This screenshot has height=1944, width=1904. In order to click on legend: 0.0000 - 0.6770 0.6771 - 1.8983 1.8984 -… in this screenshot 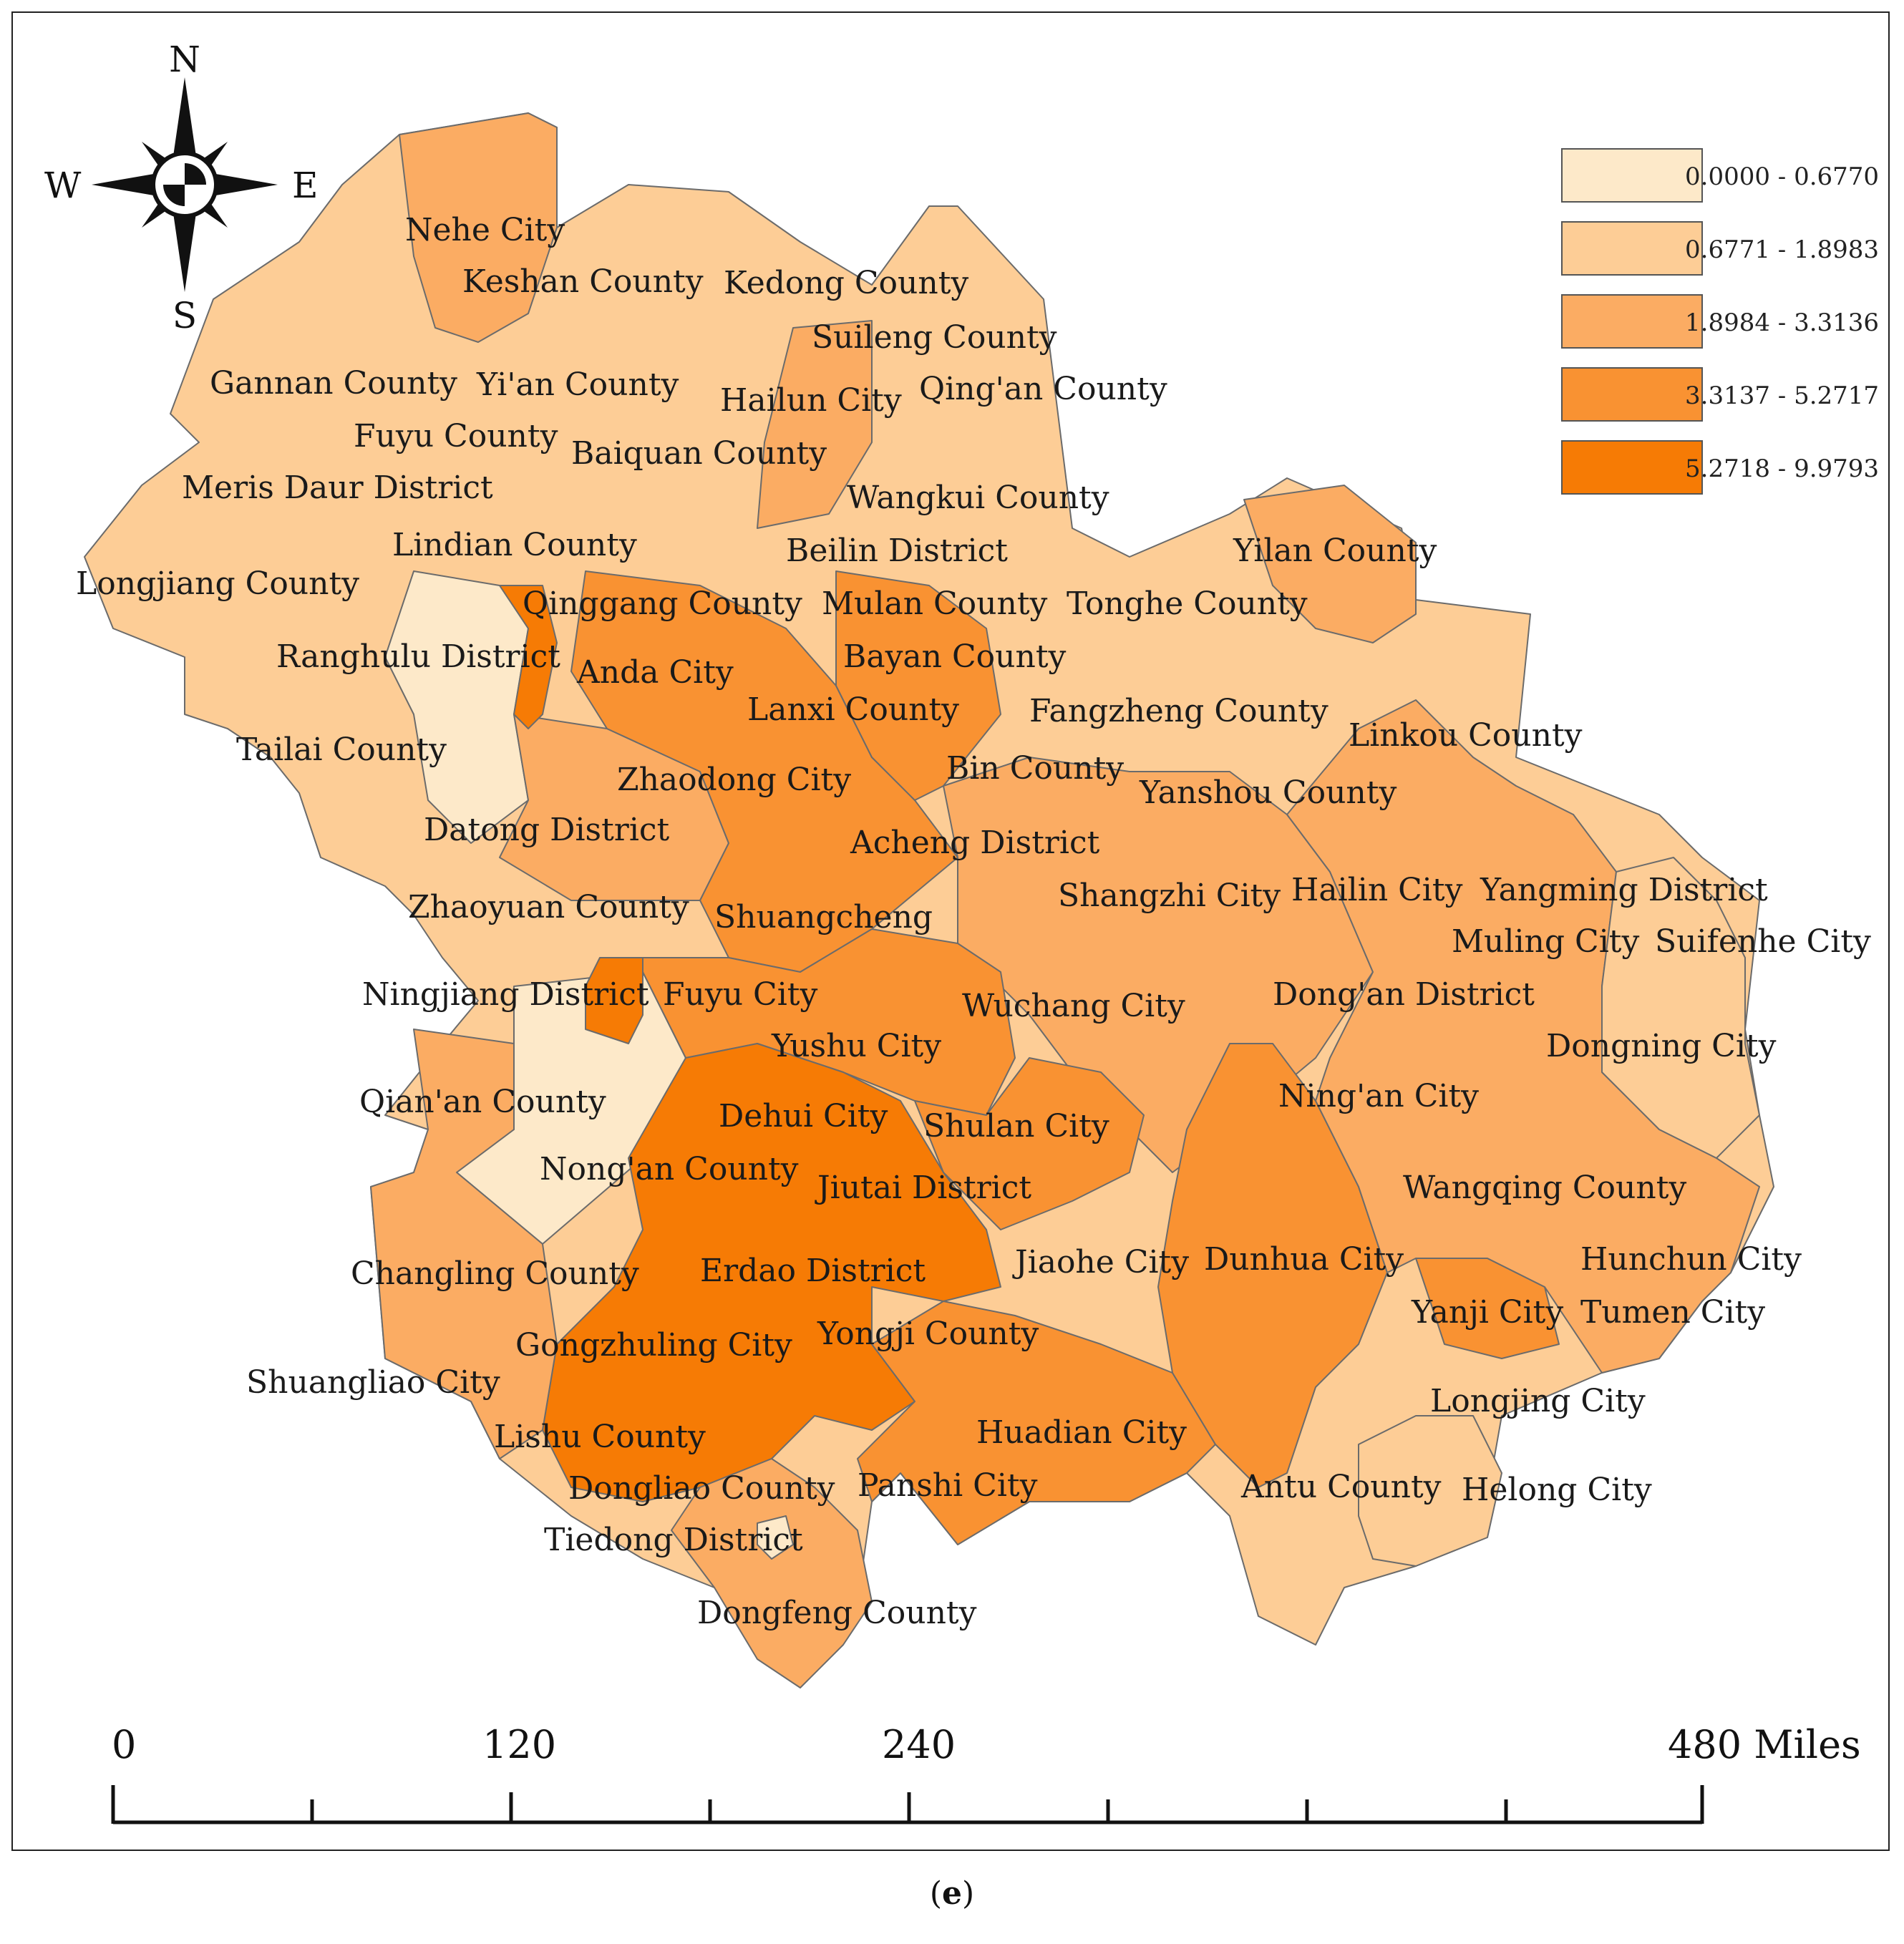, I will do `click(1720, 321)`.